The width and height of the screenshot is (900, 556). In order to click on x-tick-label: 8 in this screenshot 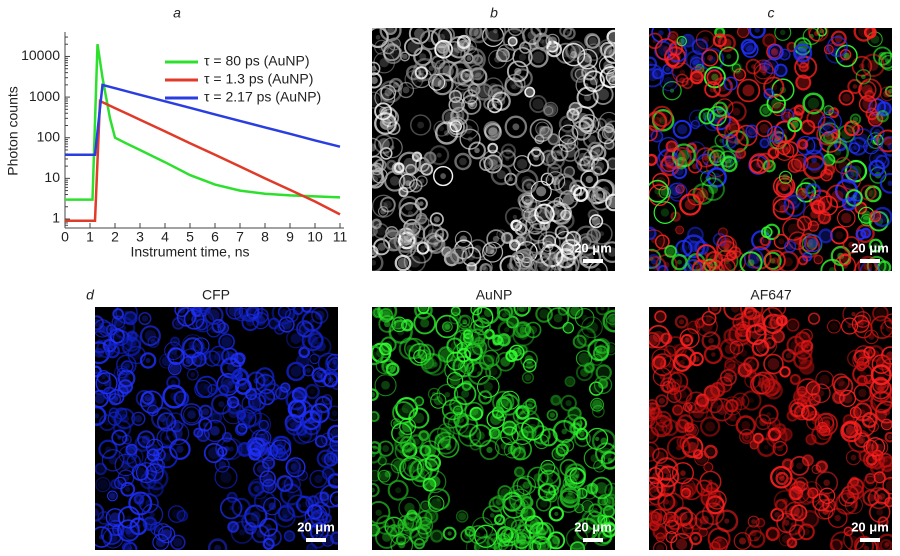, I will do `click(265, 237)`.